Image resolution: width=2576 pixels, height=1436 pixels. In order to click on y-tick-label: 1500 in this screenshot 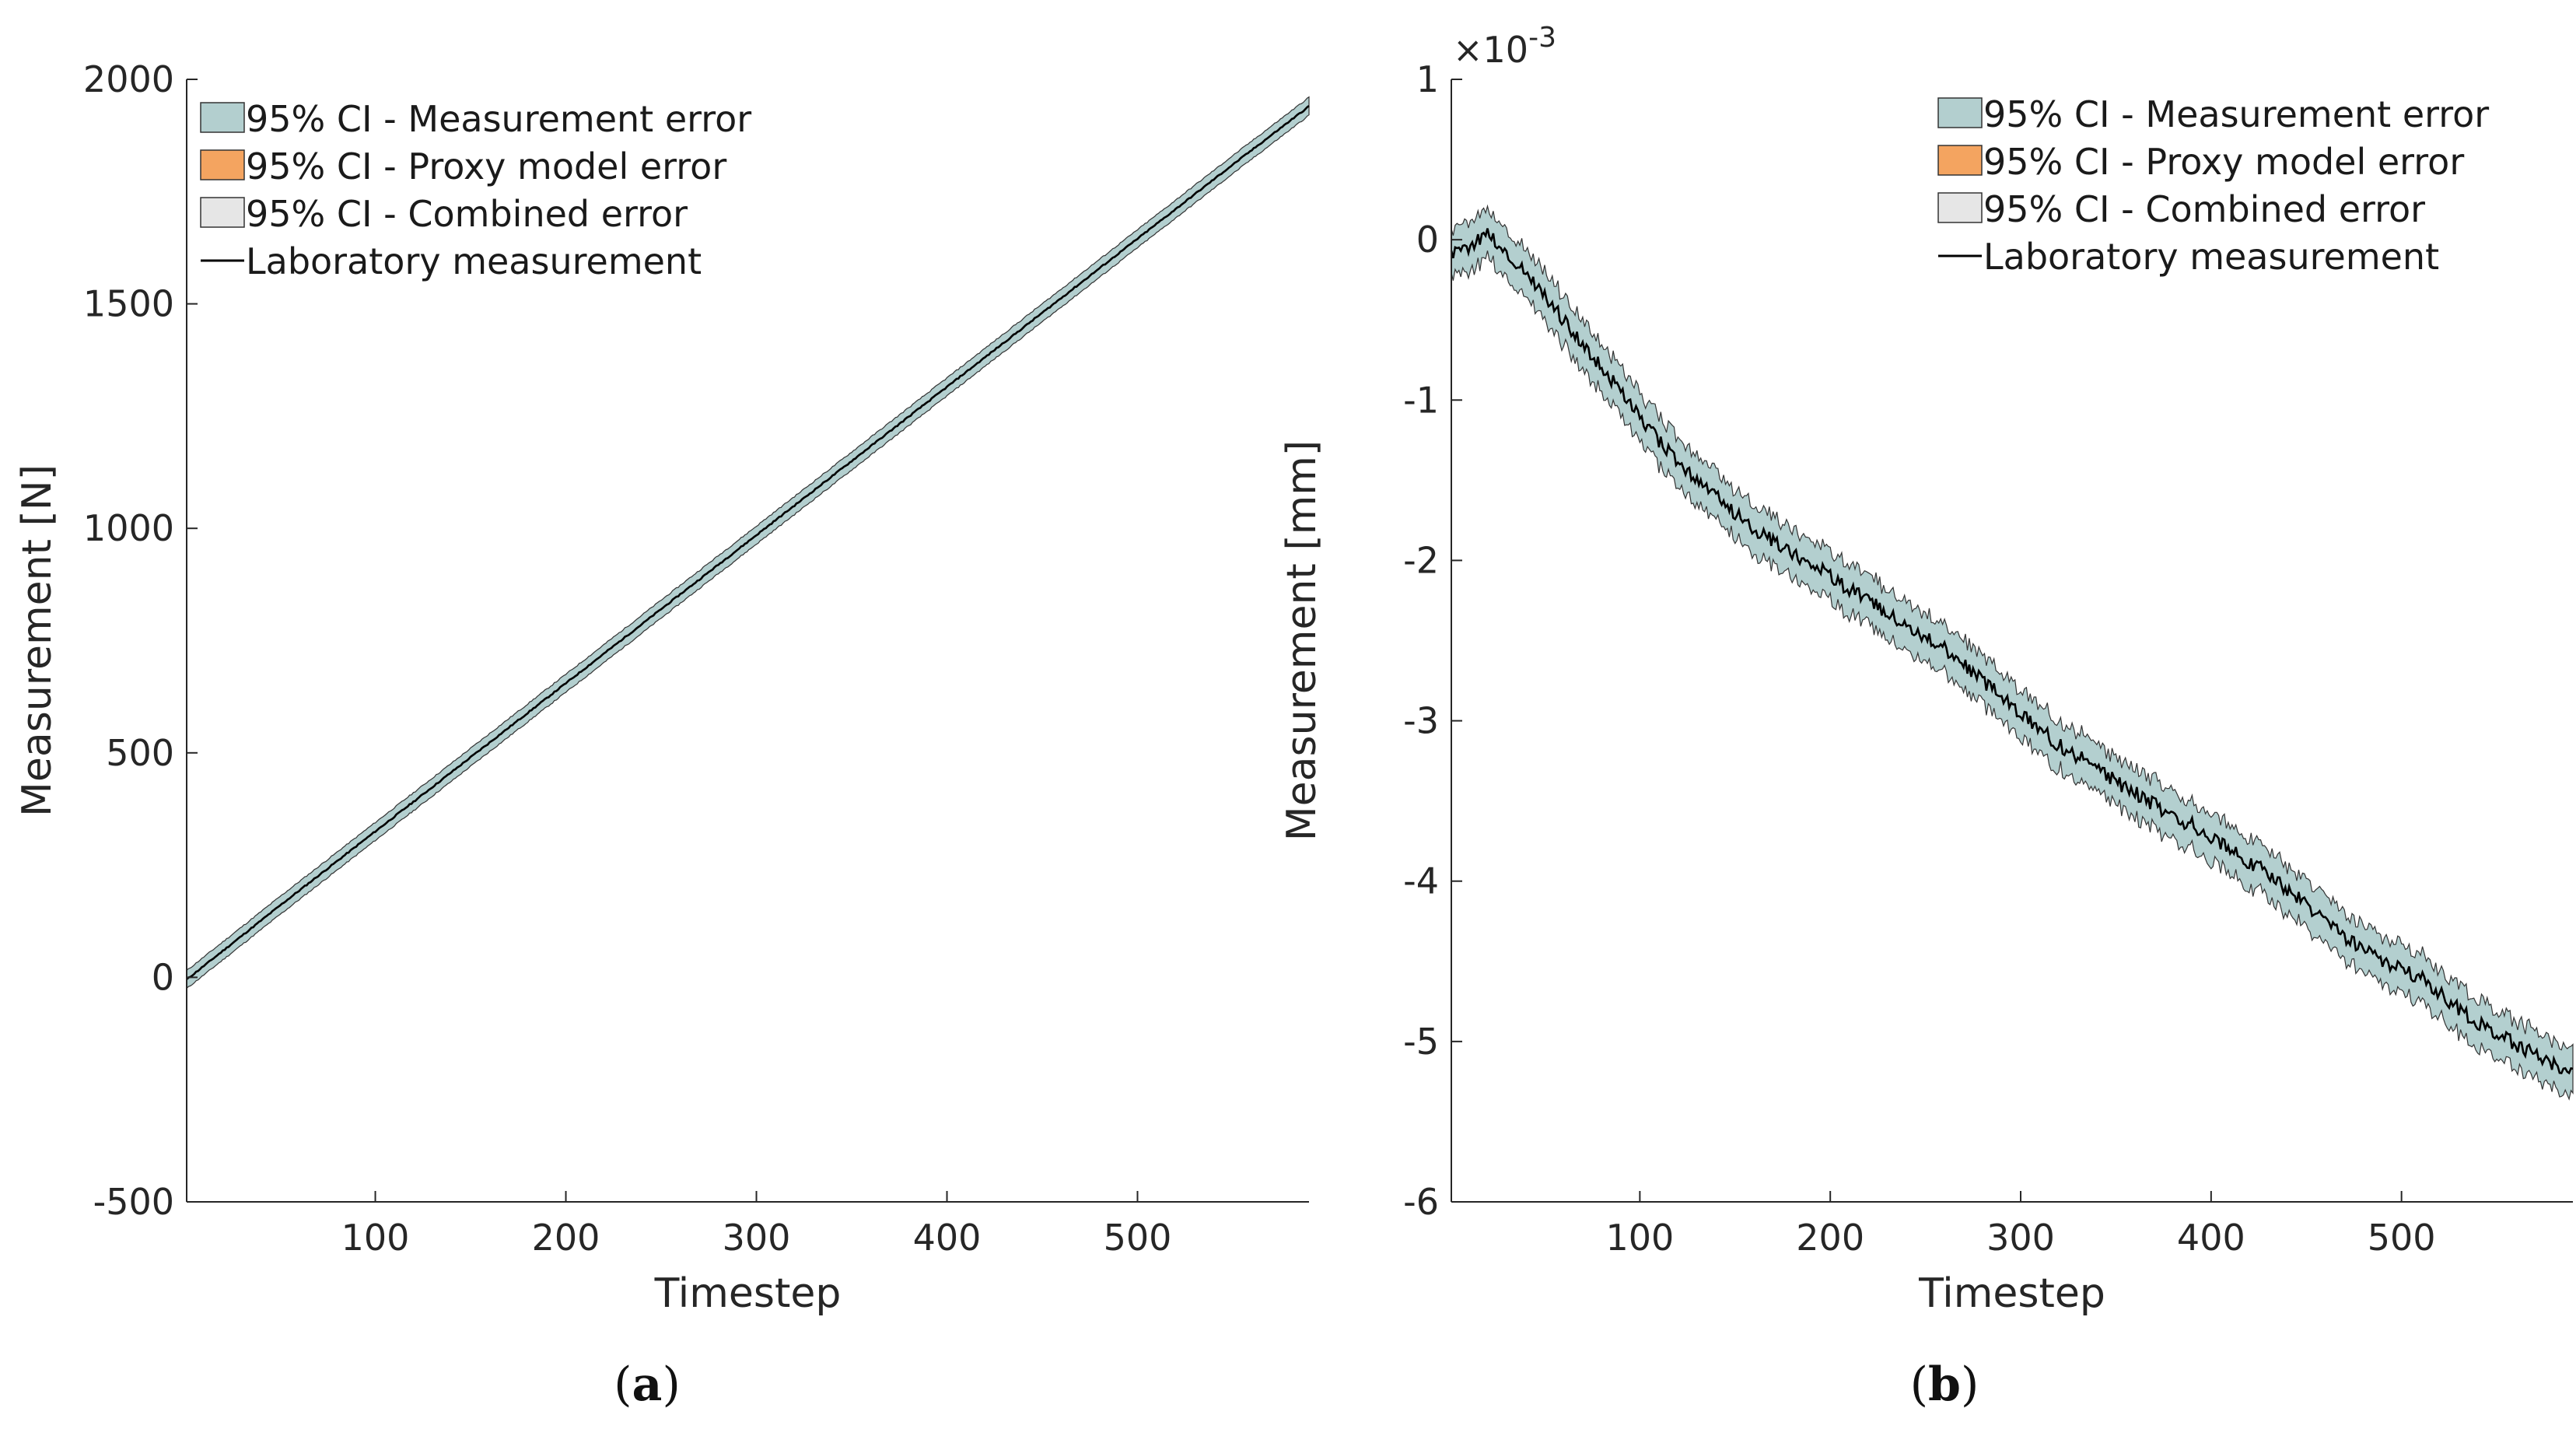, I will do `click(128, 304)`.